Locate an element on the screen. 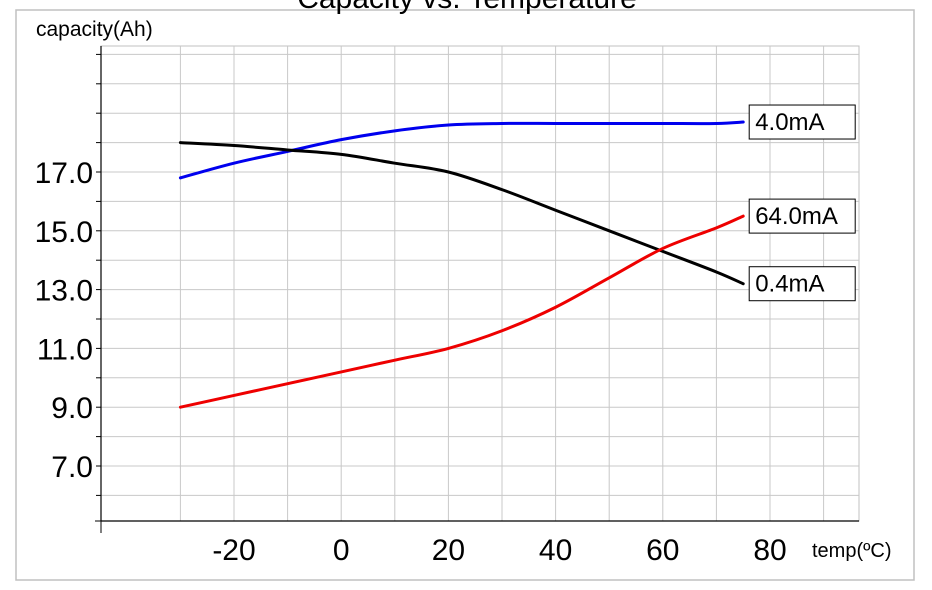  y-tick-label: 7.0 is located at coordinates (72, 467).